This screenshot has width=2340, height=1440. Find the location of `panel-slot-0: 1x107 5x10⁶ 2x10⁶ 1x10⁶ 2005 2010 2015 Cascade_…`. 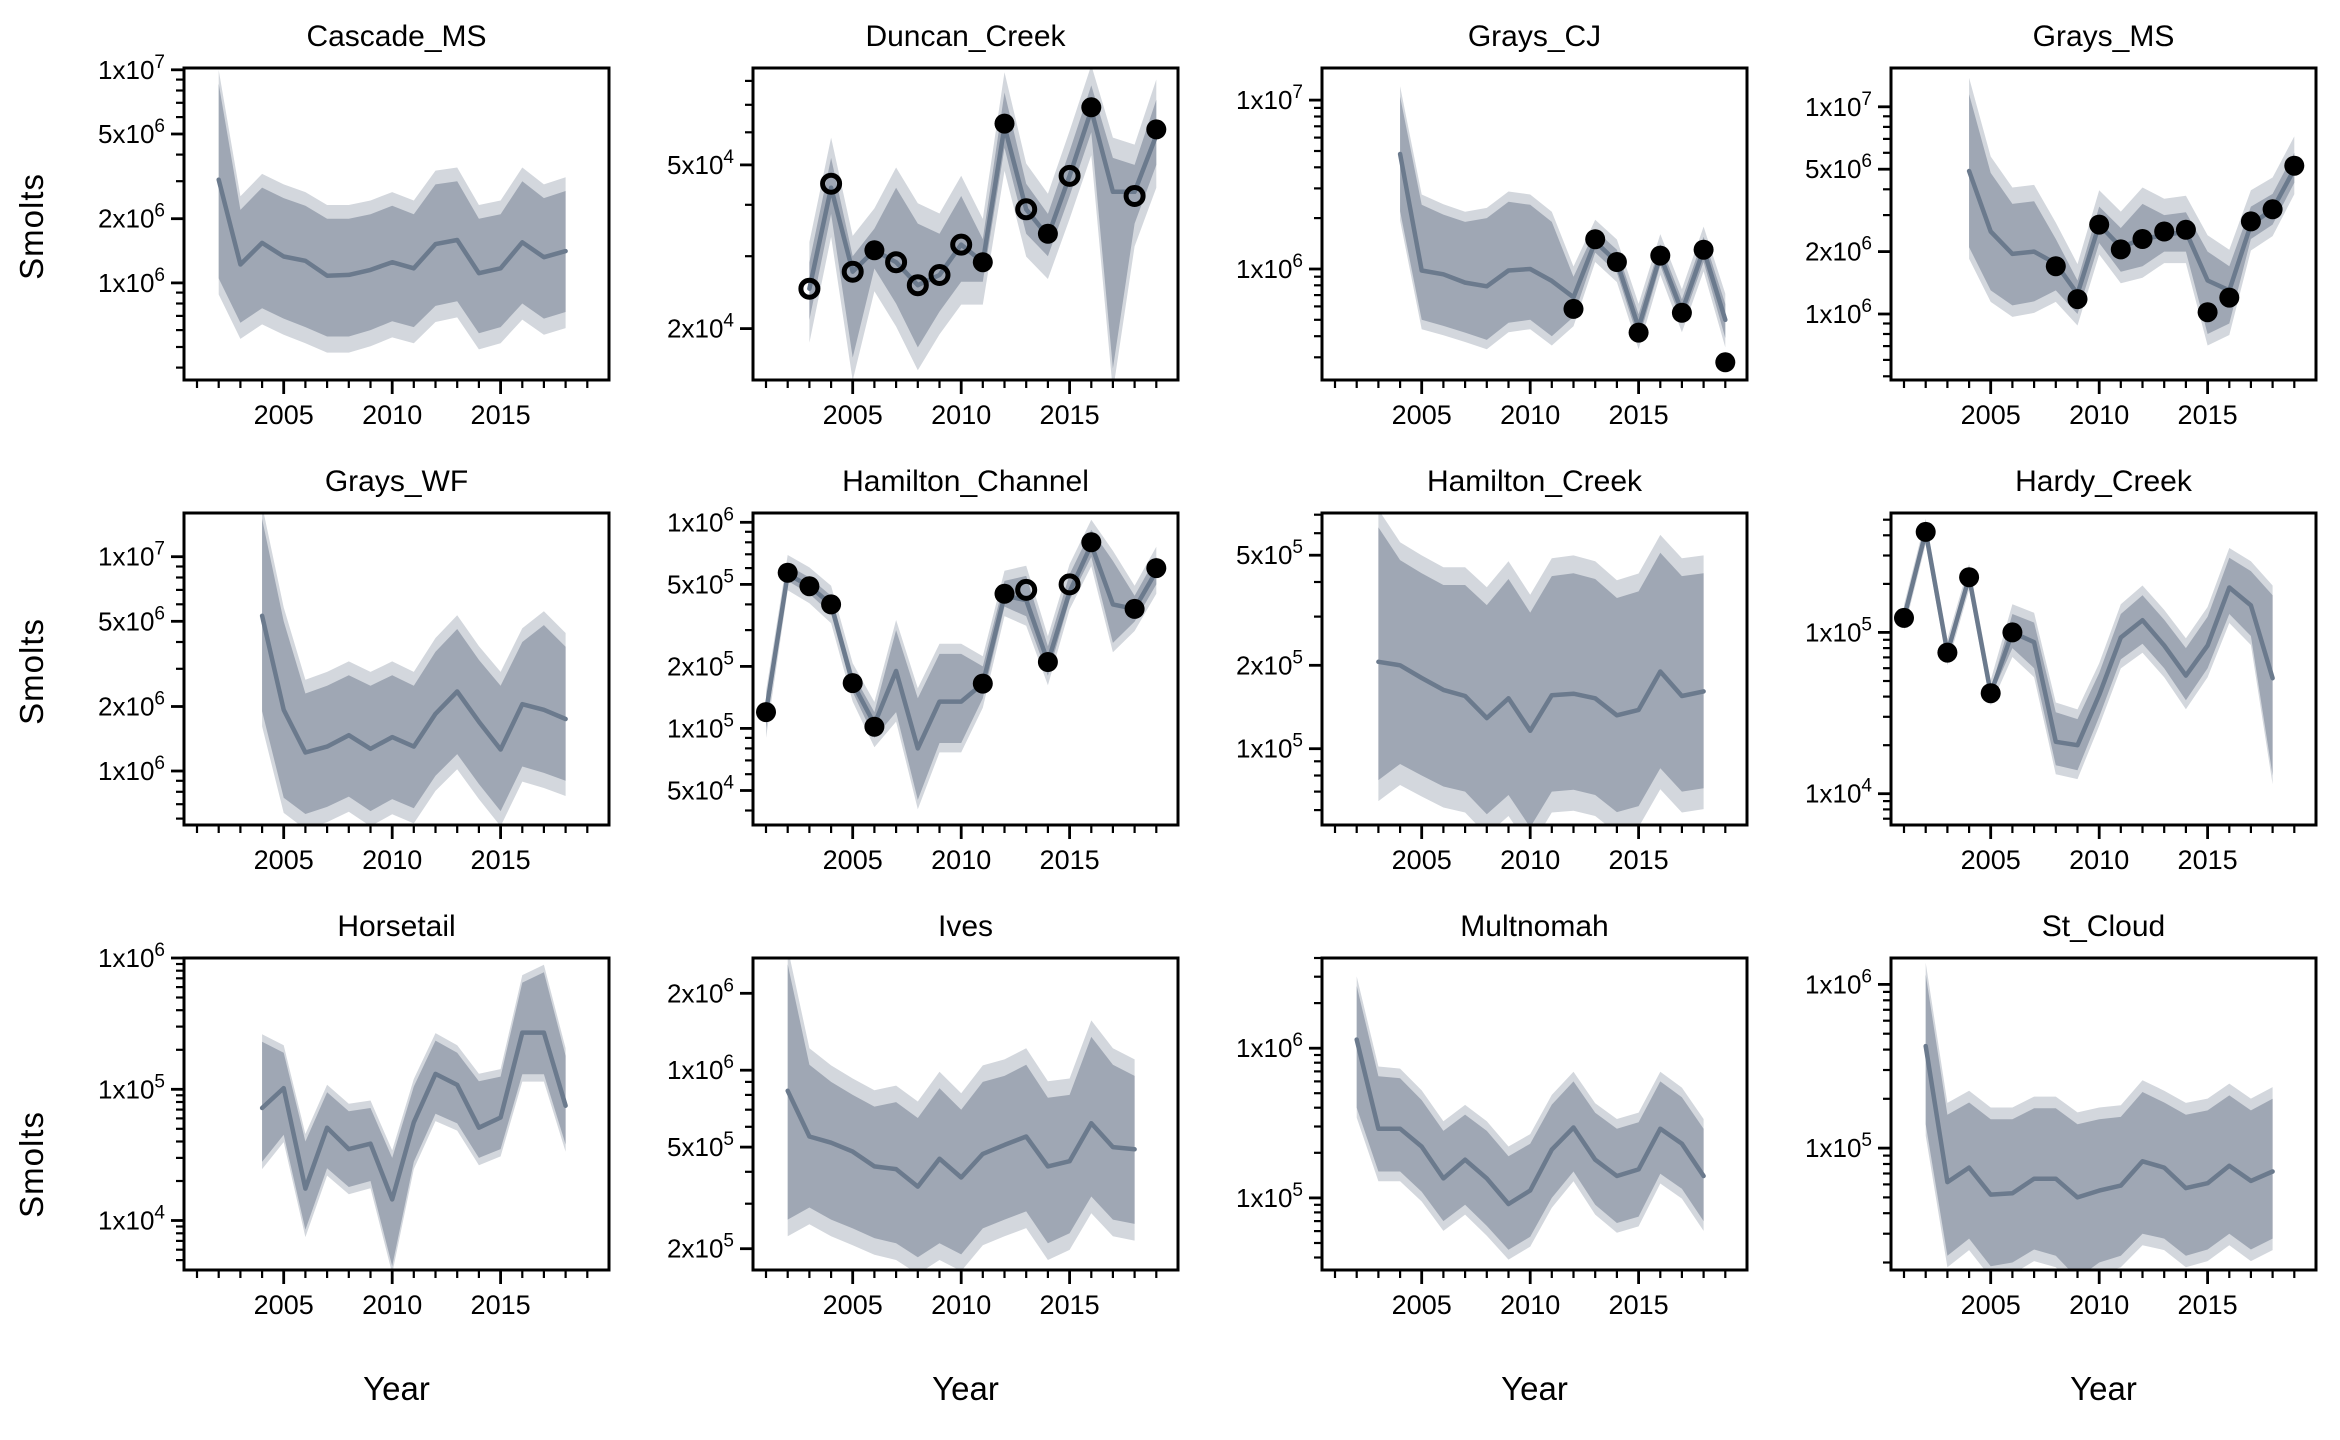

panel-slot-0: 1x107 5x10⁶ 2x10⁶ 1x10⁶ 2005 2010 2015 Cascade_… is located at coordinates (348, 226).